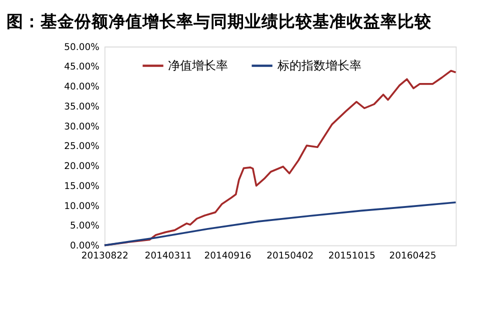 Image resolution: width=477 pixels, height=320 pixels. Describe the element at coordinates (319, 65) in the screenshot. I see `legend-label: 标的指数增长率` at that location.